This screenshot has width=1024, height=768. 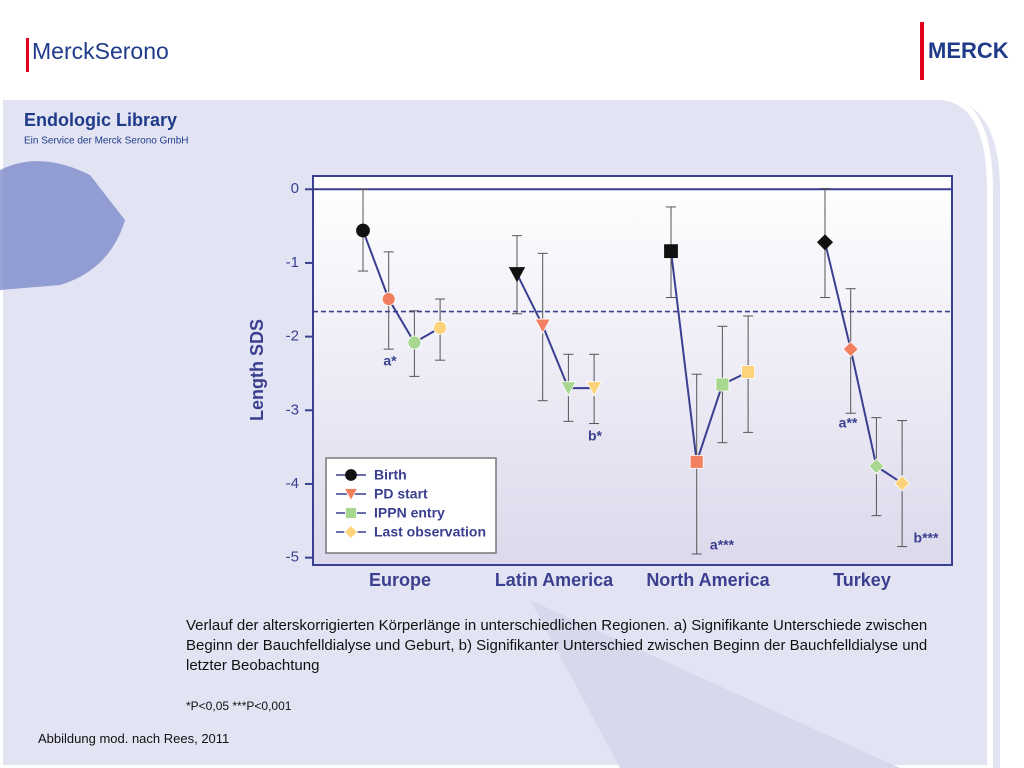 What do you see at coordinates (100, 120) in the screenshot?
I see `header-title: Endologic Library` at bounding box center [100, 120].